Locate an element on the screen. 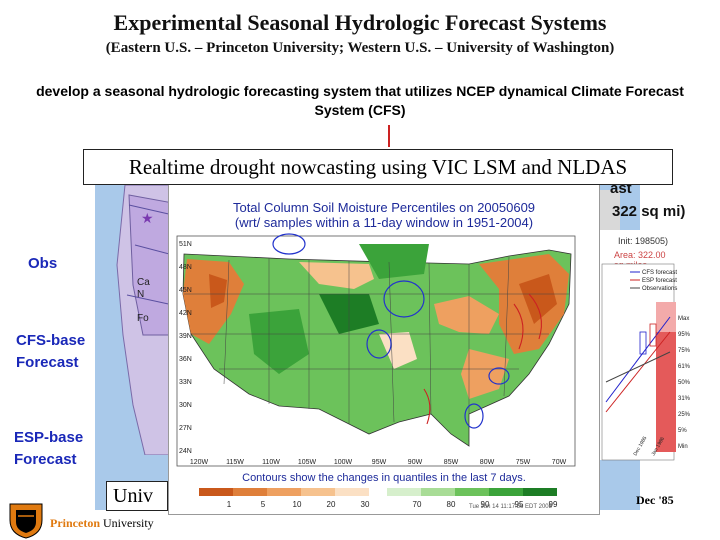 This screenshot has height=540, width=720. legend-label: 1 is located at coordinates (229, 504).